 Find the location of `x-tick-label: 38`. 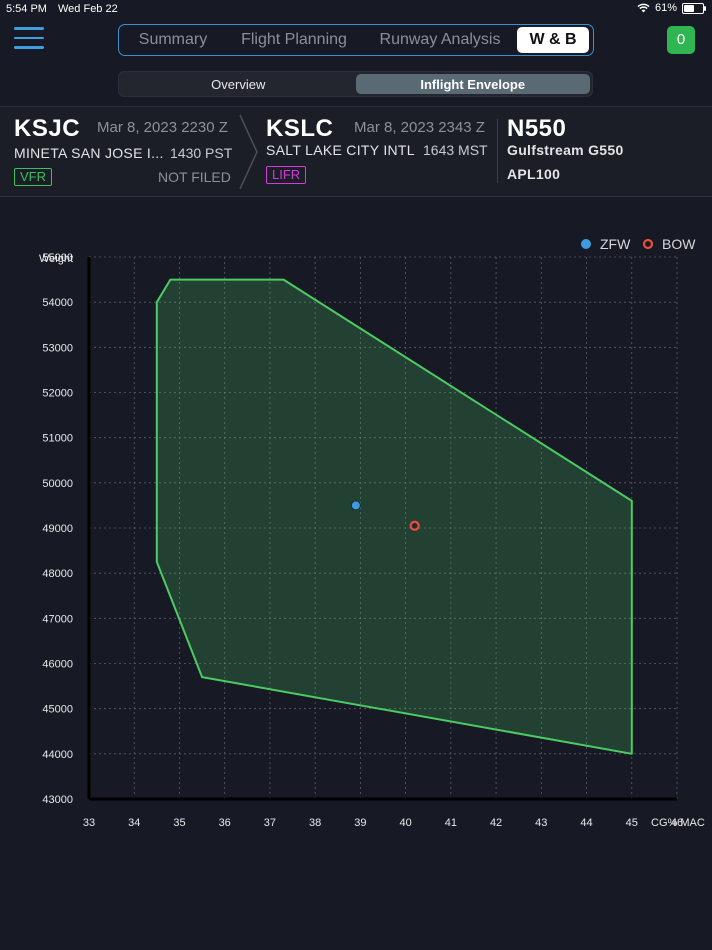

x-tick-label: 38 is located at coordinates (315, 823).